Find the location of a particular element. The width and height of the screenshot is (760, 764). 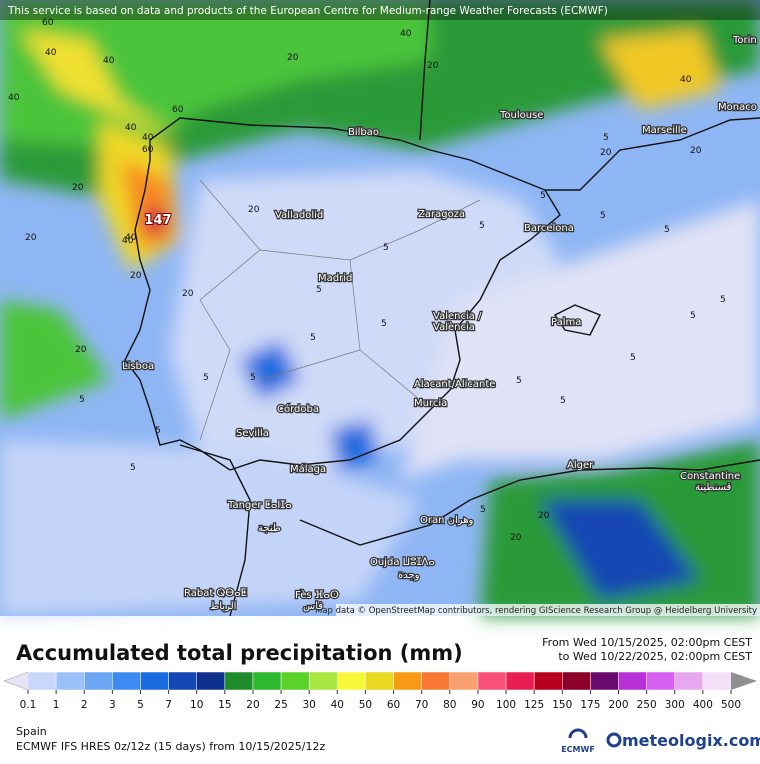

city-label: Fès ⴼⴰⵙ is located at coordinates (317, 595).